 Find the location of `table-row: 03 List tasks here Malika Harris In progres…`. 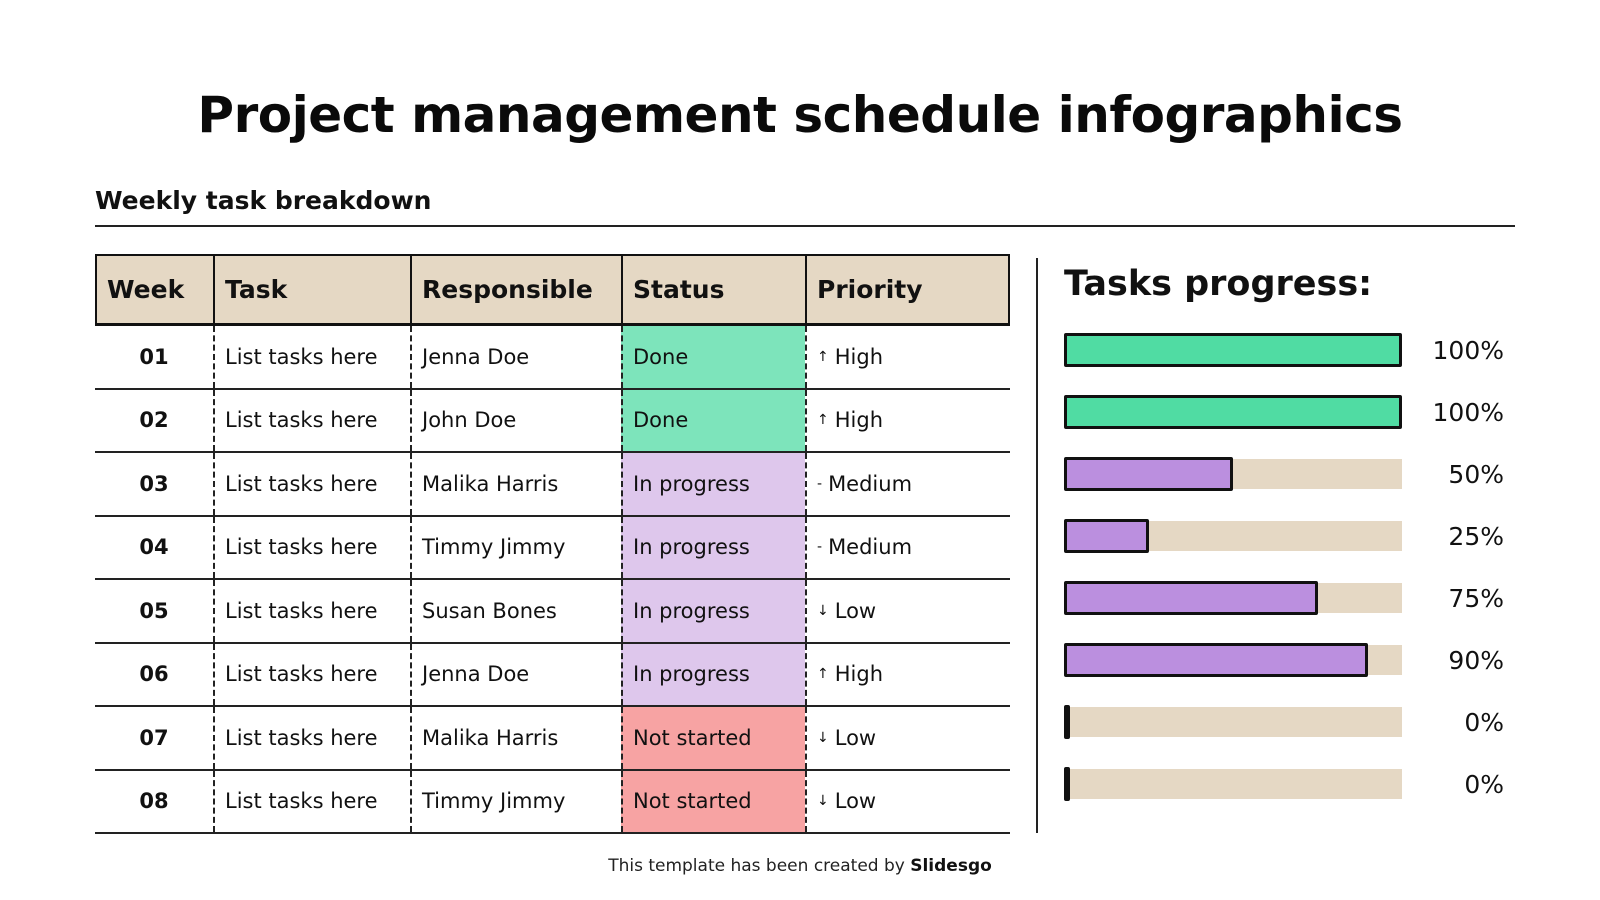

table-row: 03 List tasks here Malika Harris In progres… is located at coordinates (552, 485).